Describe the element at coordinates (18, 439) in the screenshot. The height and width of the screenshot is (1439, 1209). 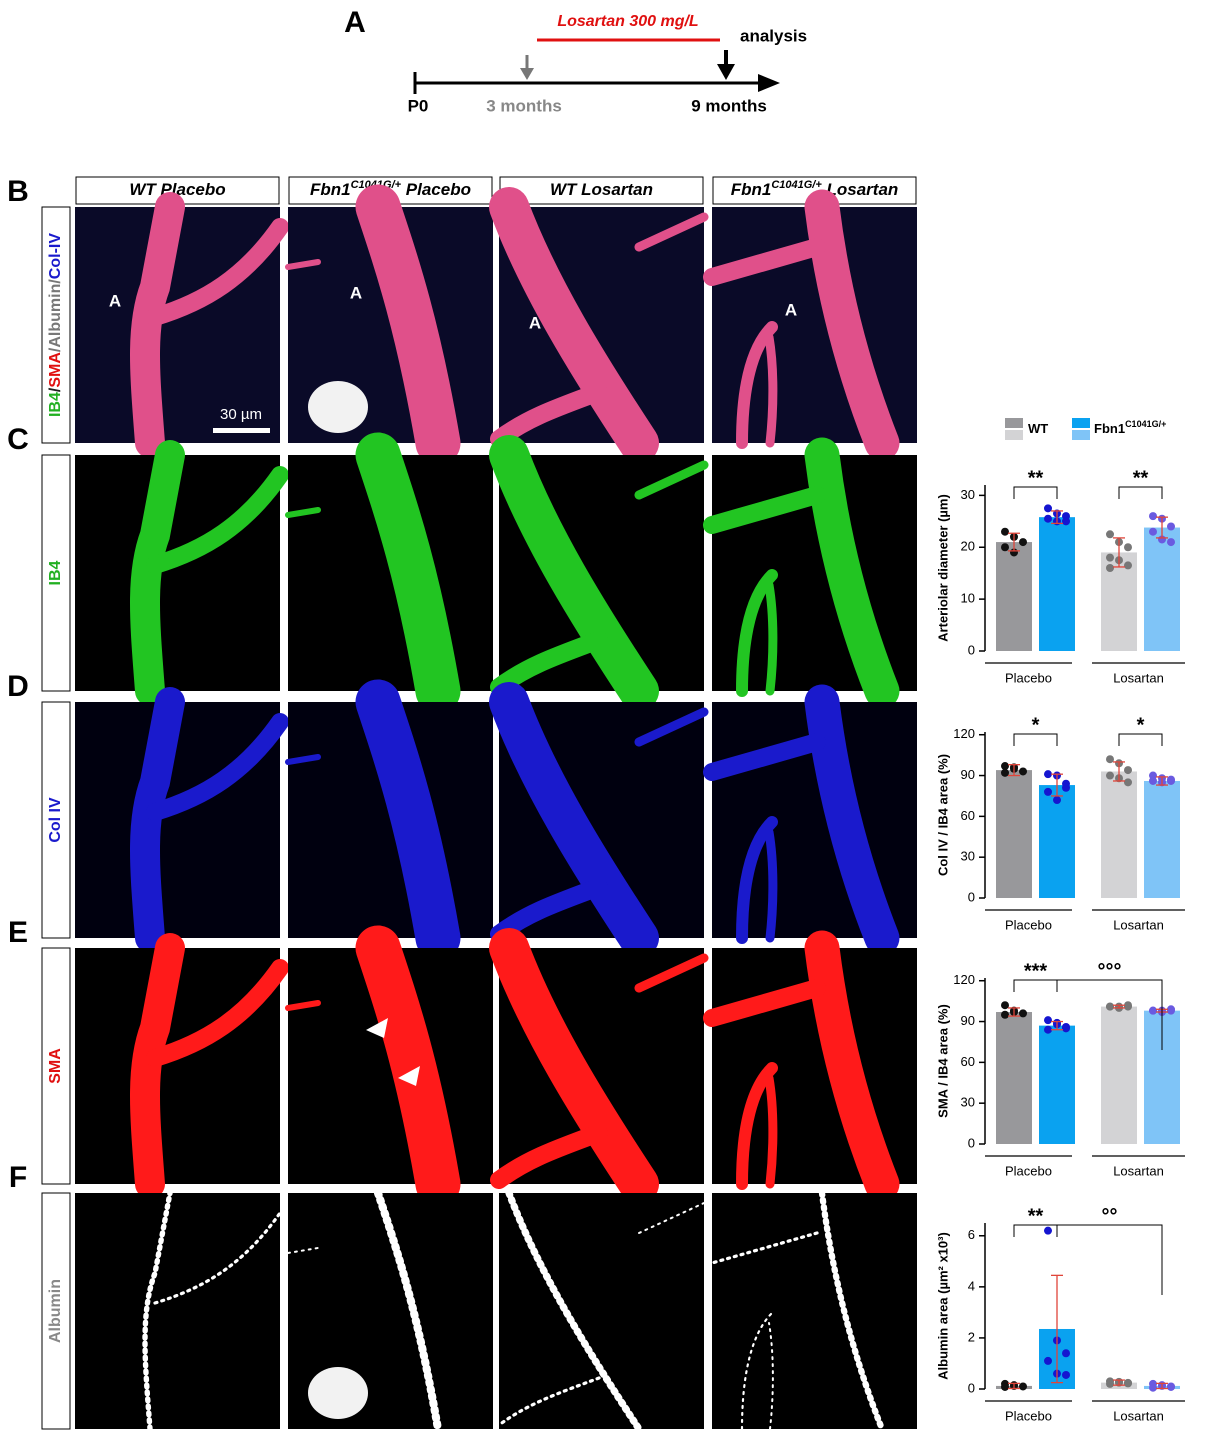
I see `panel-letter: C` at that location.